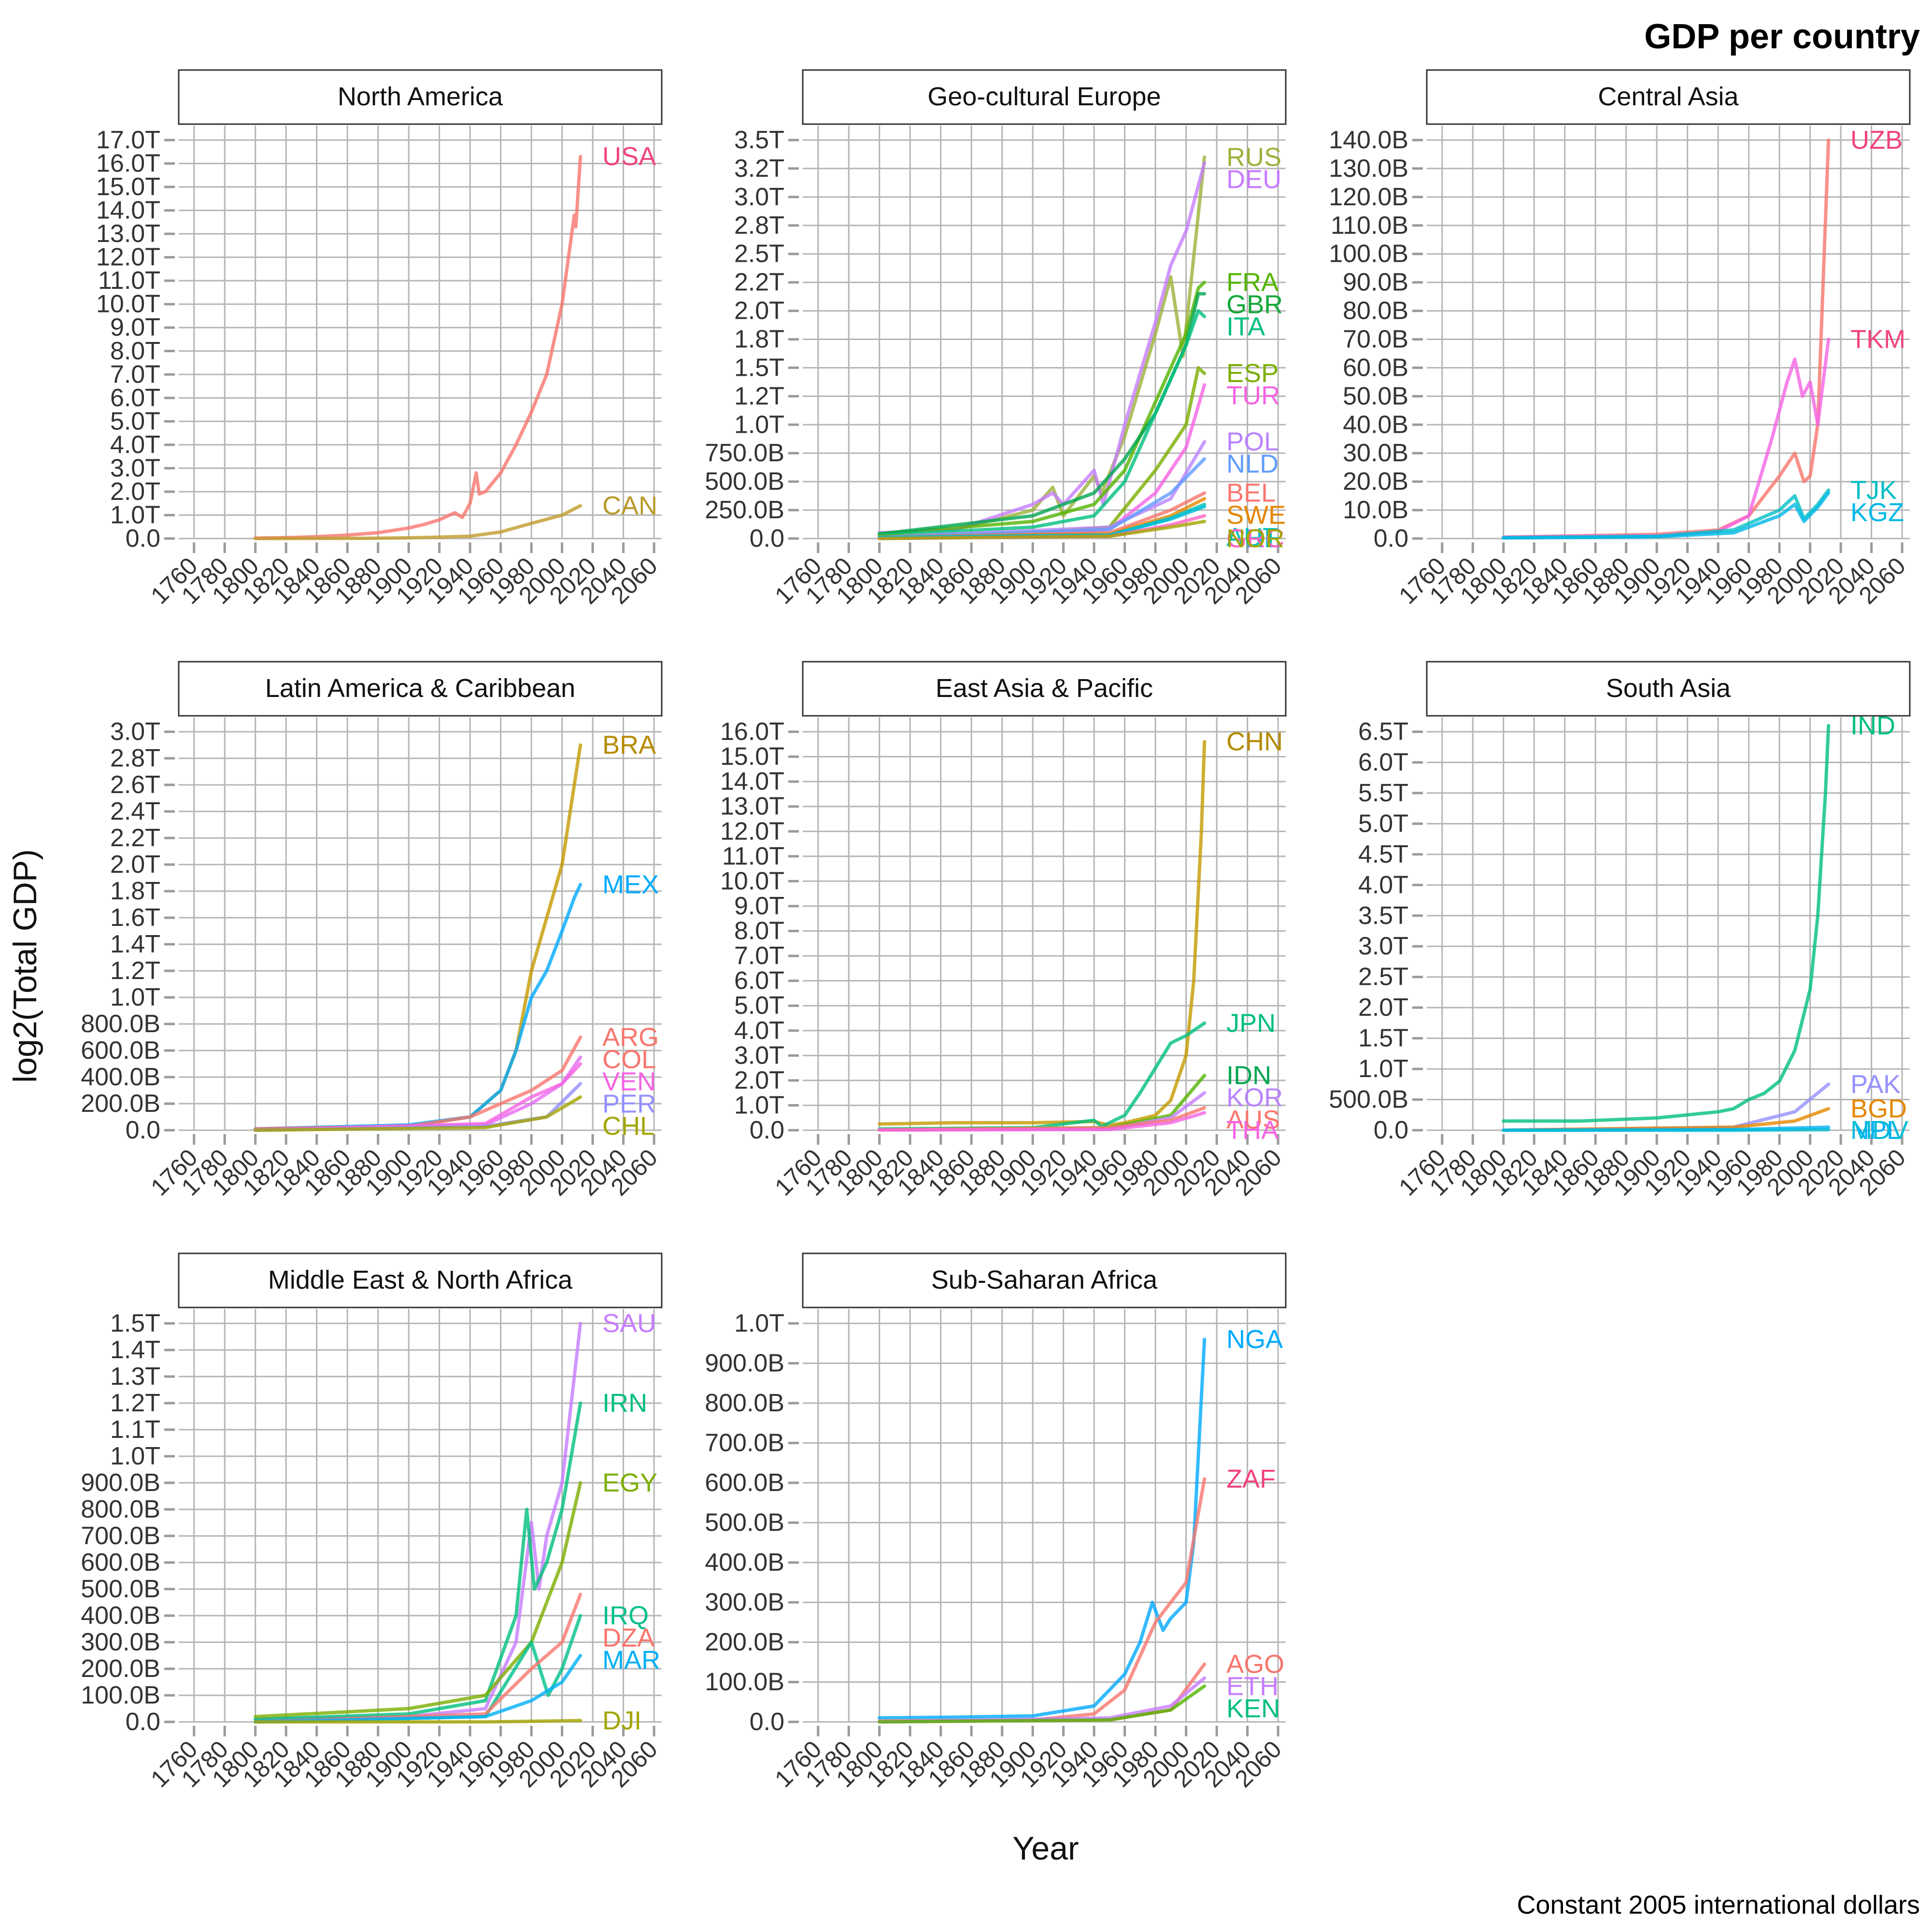  What do you see at coordinates (1254, 1097) in the screenshot?
I see `series-label-kor: KOR` at bounding box center [1254, 1097].